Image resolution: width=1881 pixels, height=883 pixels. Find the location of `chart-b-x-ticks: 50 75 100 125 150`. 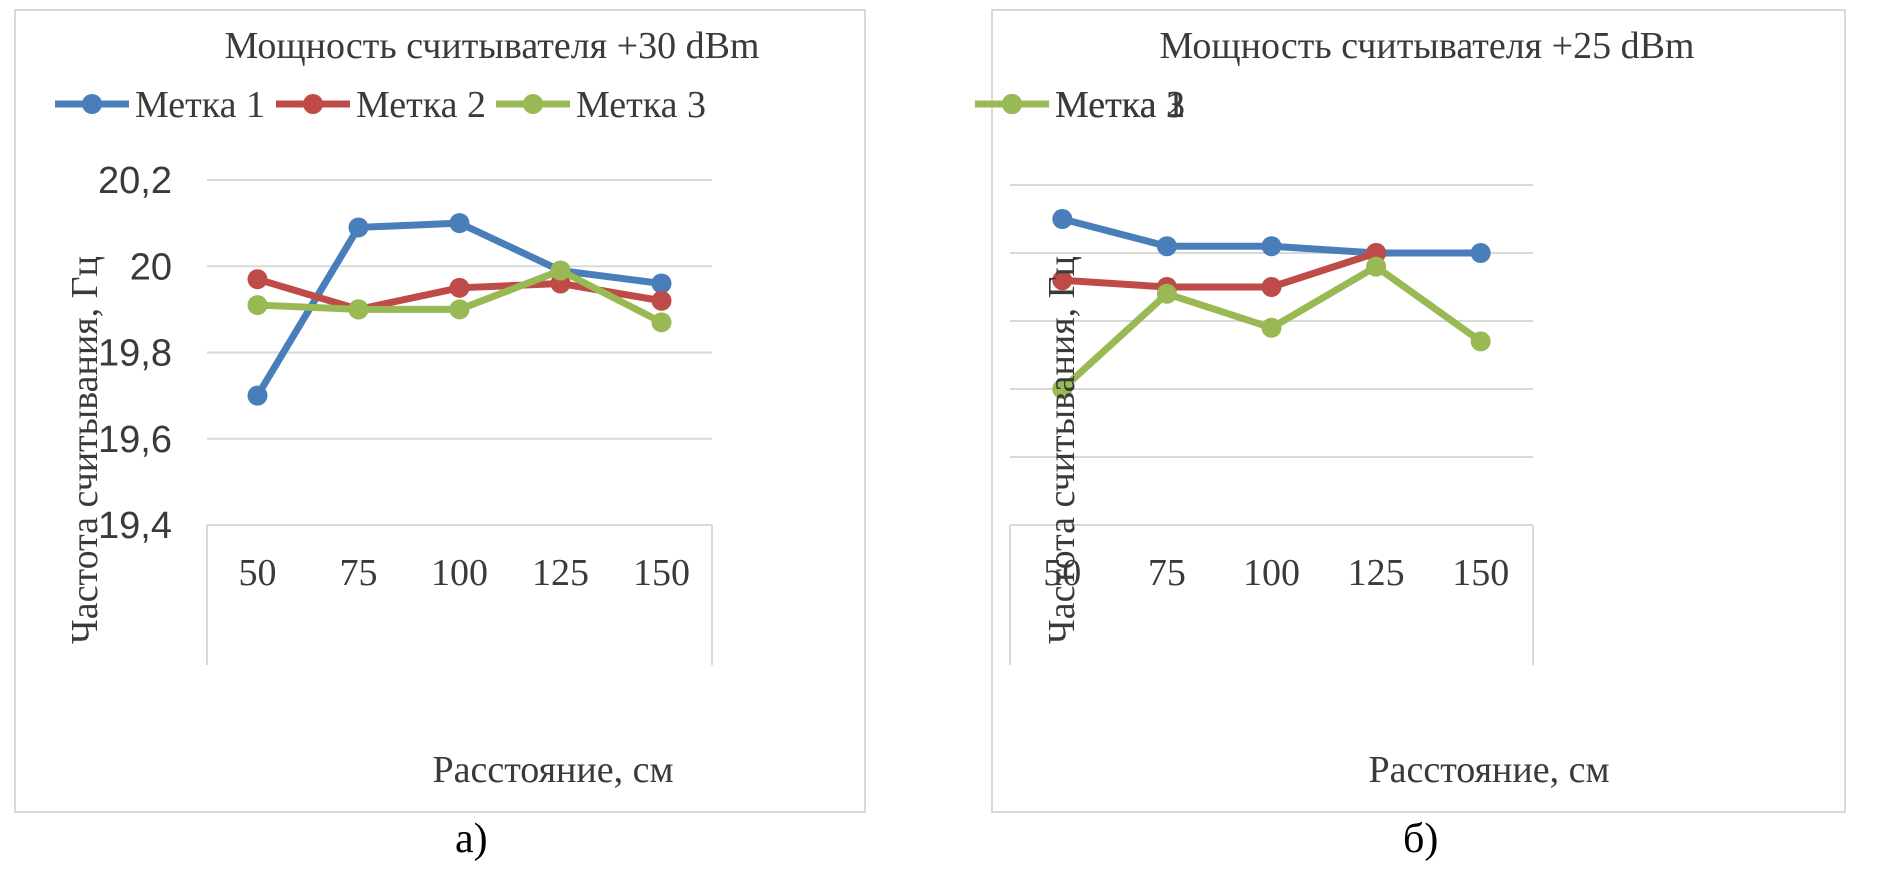

chart-b-x-ticks: 50 75 100 125 150 is located at coordinates (1276, 573).